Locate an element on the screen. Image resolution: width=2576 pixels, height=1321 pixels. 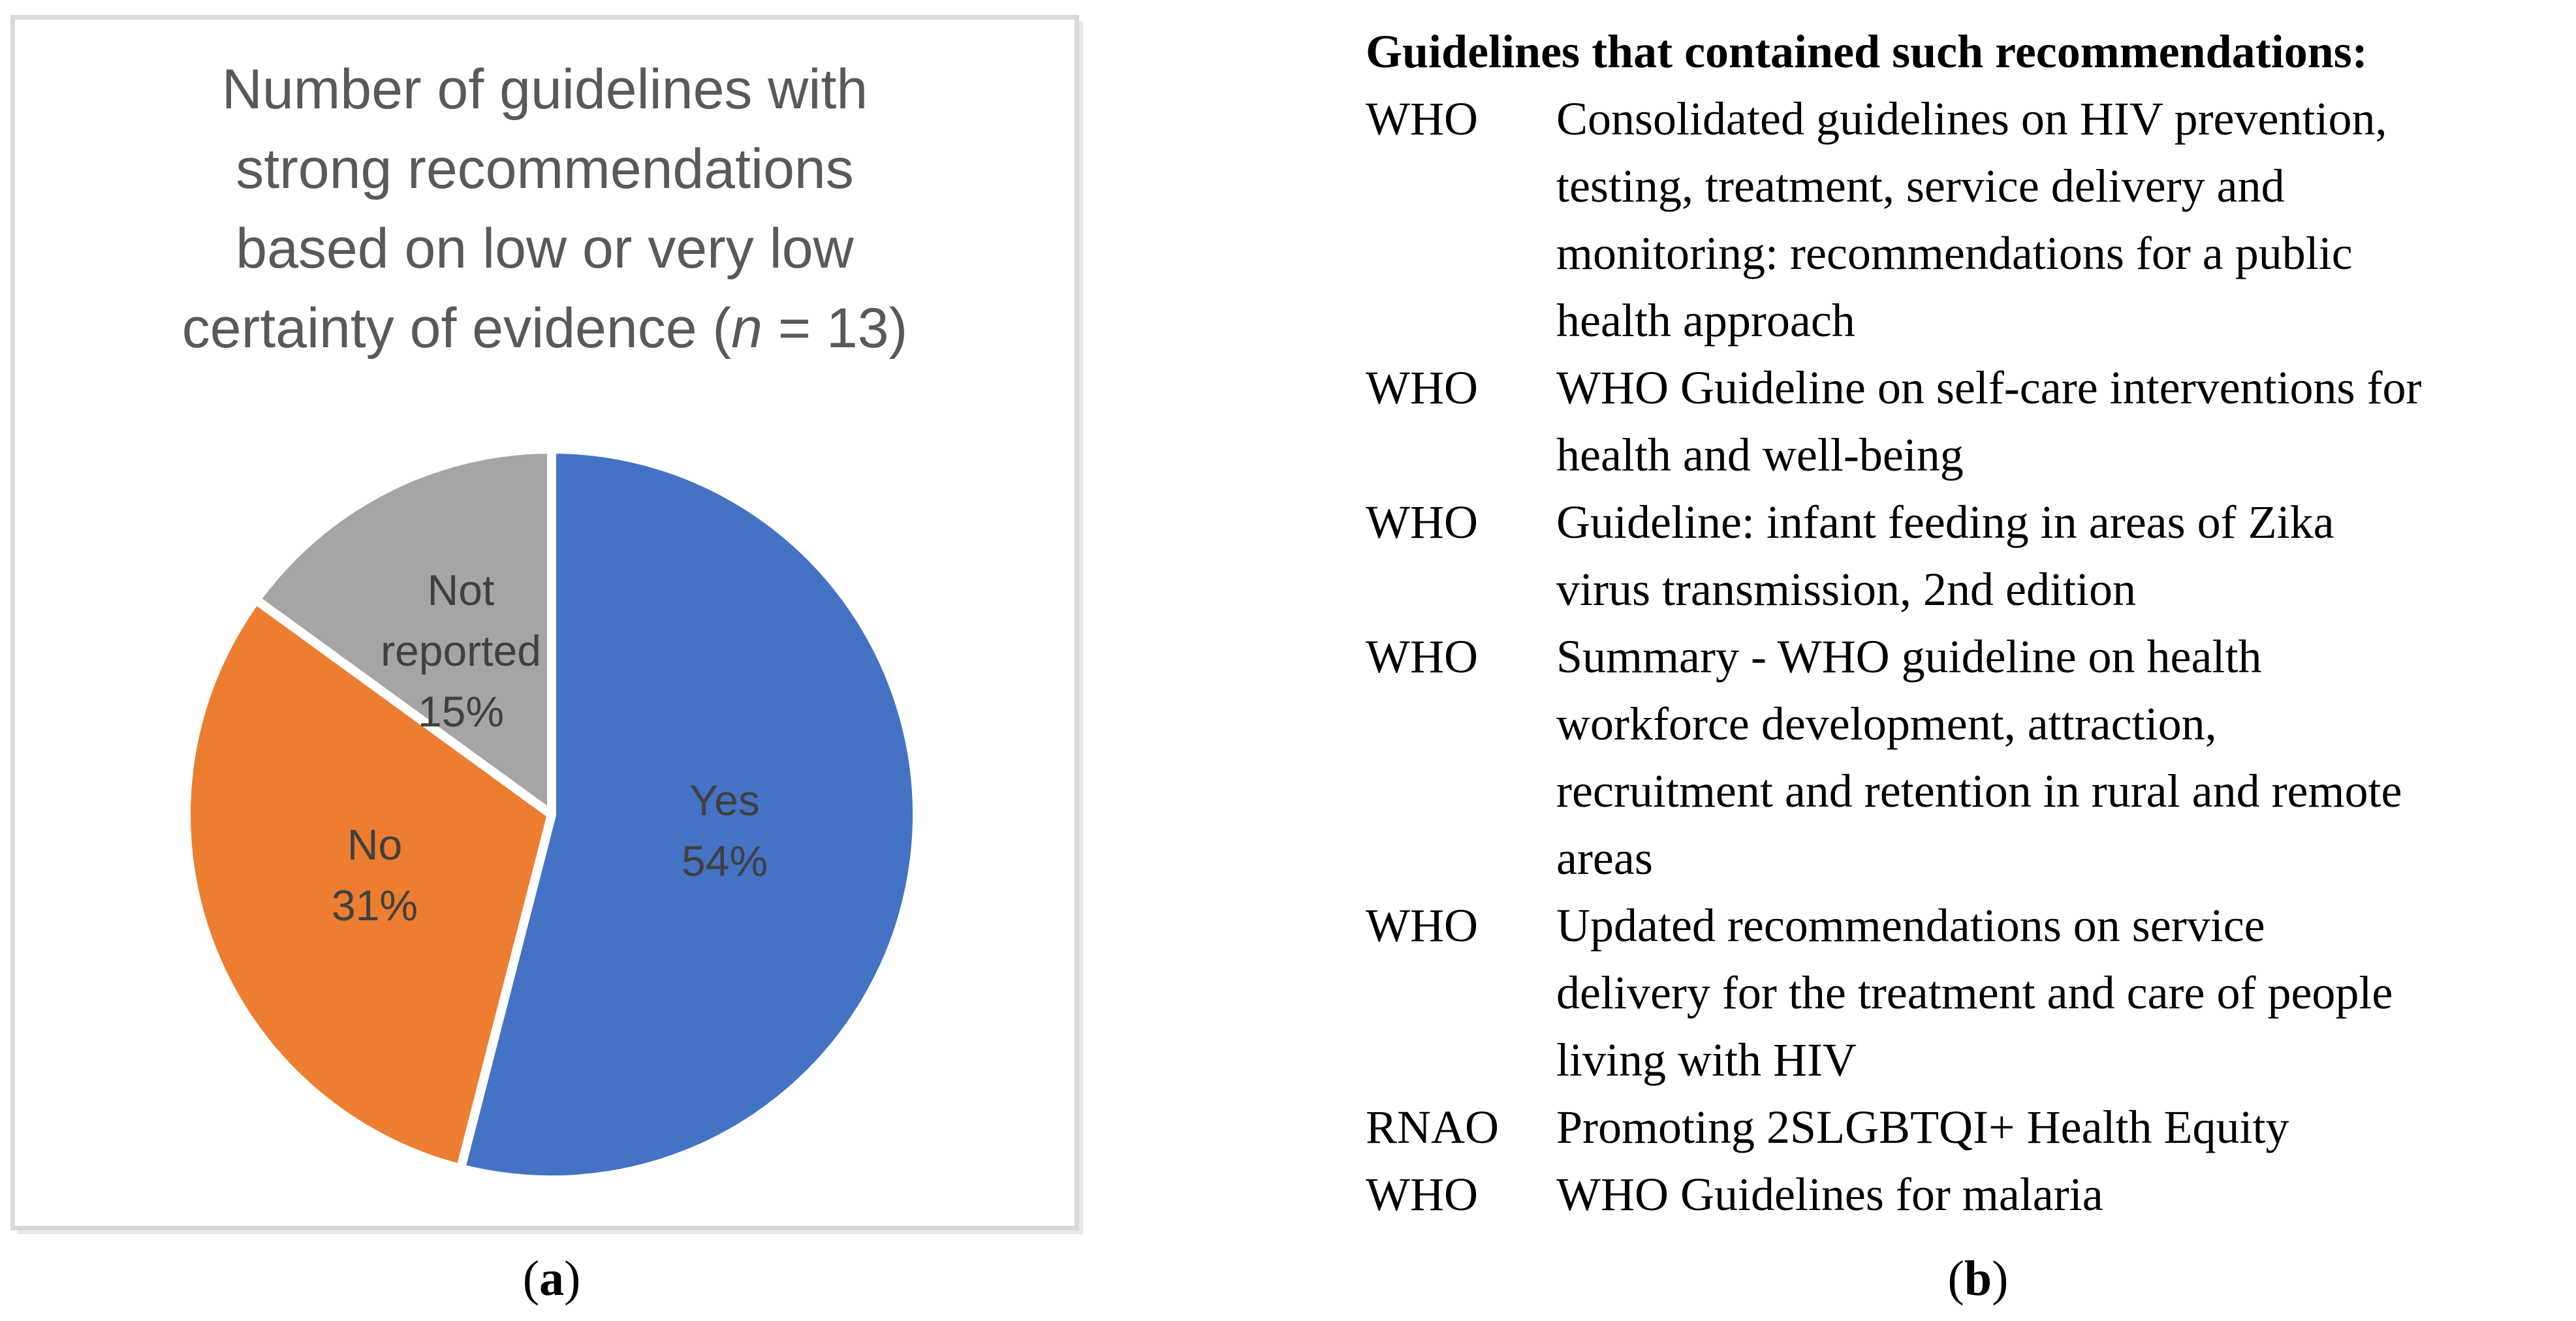
pie-label-line: reported is located at coordinates (461, 651).